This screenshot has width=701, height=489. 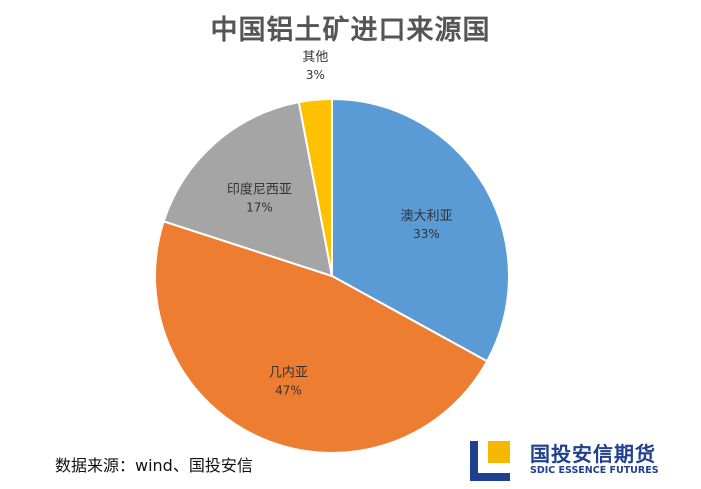 What do you see at coordinates (315, 75) in the screenshot?
I see `slice-value-label: 3%` at bounding box center [315, 75].